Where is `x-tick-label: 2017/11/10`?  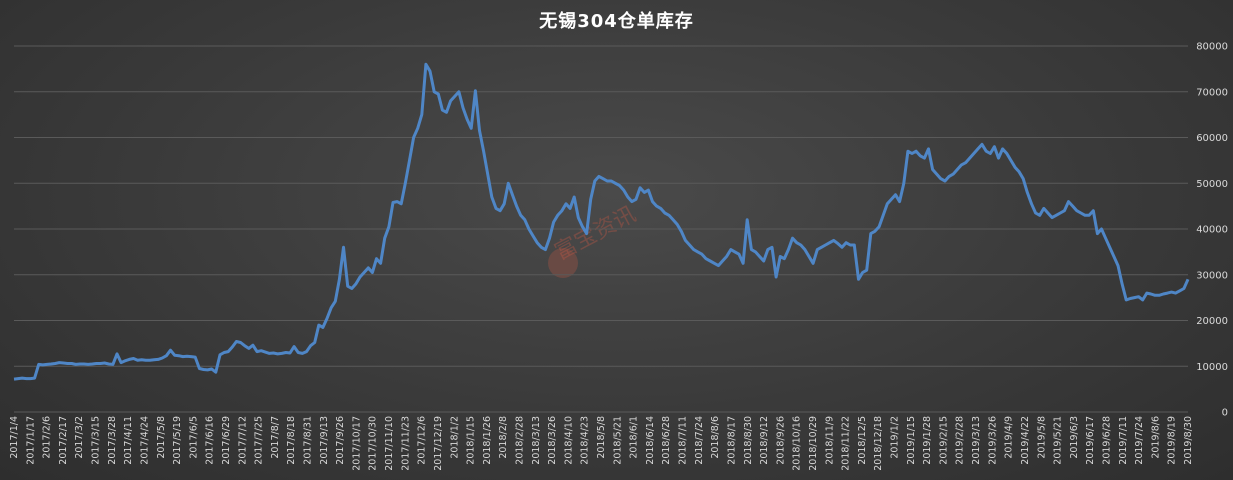
x-tick-label: 2017/11/10 is located at coordinates (389, 443).